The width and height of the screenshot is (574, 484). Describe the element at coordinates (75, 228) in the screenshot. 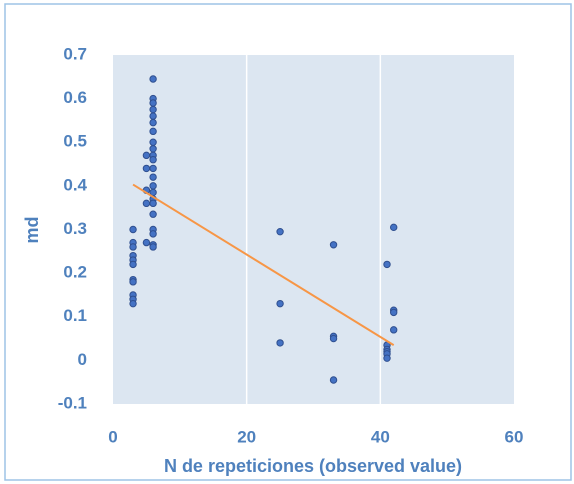

I see `y-tick-label: 0.3` at that location.